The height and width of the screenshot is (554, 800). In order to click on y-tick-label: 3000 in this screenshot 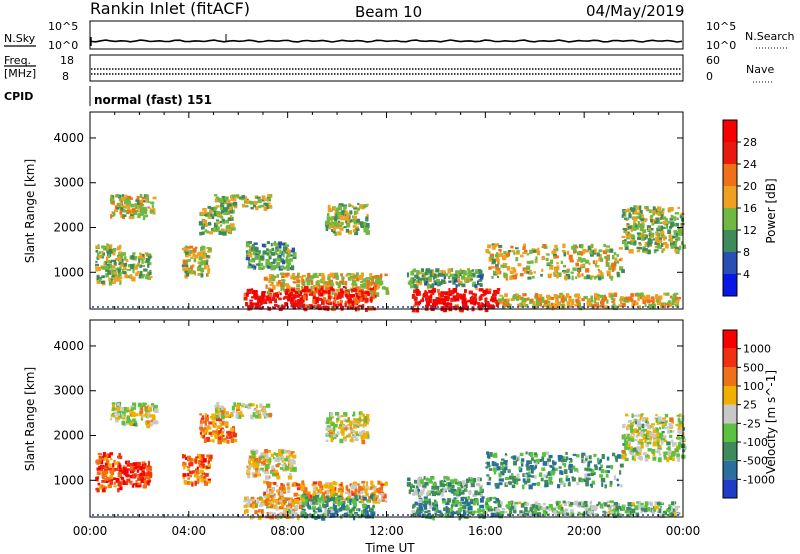, I will do `click(68, 183)`.